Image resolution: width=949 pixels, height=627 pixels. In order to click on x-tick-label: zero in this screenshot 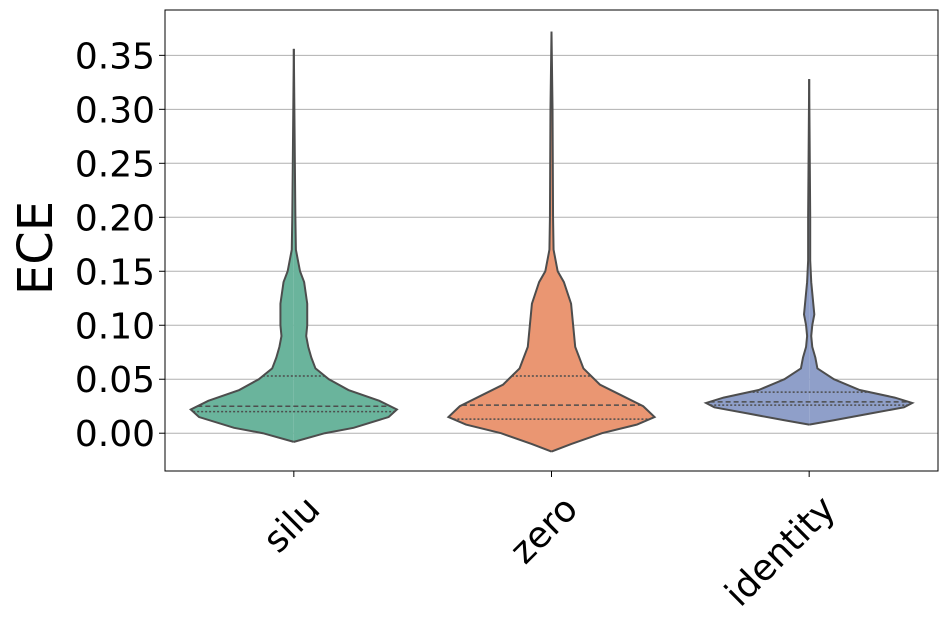, I will do `click(544, 530)`.